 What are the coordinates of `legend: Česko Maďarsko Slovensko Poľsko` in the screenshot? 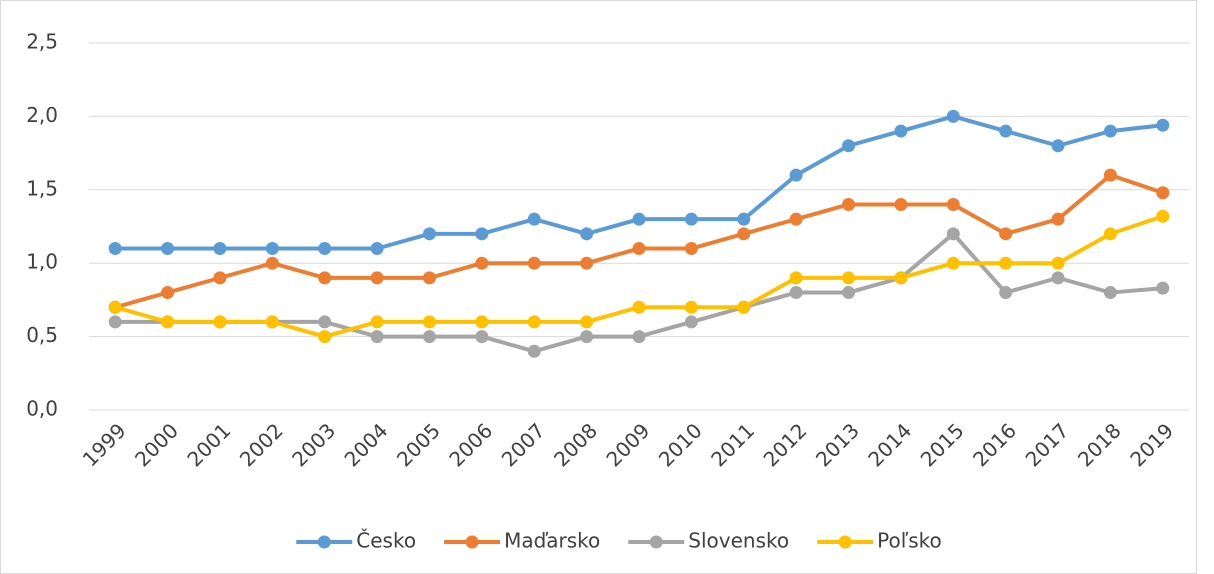 It's located at (619, 541).